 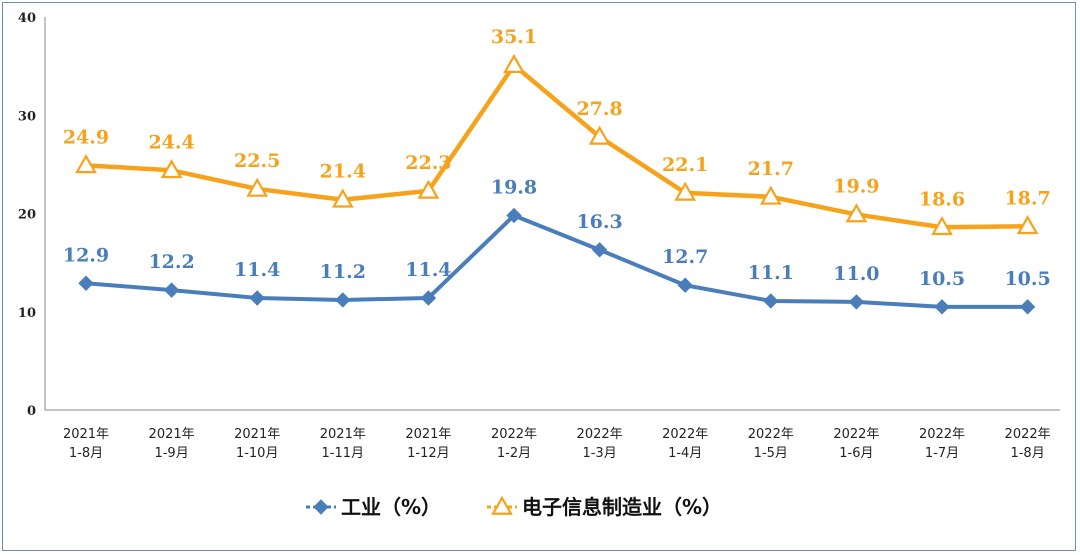 What do you see at coordinates (599, 453) in the screenshot?
I see `x-tick-period: 1-3月` at bounding box center [599, 453].